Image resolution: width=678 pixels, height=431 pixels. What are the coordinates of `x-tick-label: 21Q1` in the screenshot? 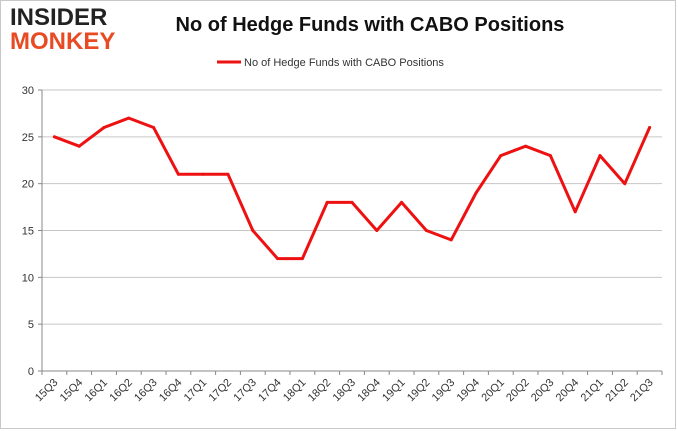 It's located at (593, 391).